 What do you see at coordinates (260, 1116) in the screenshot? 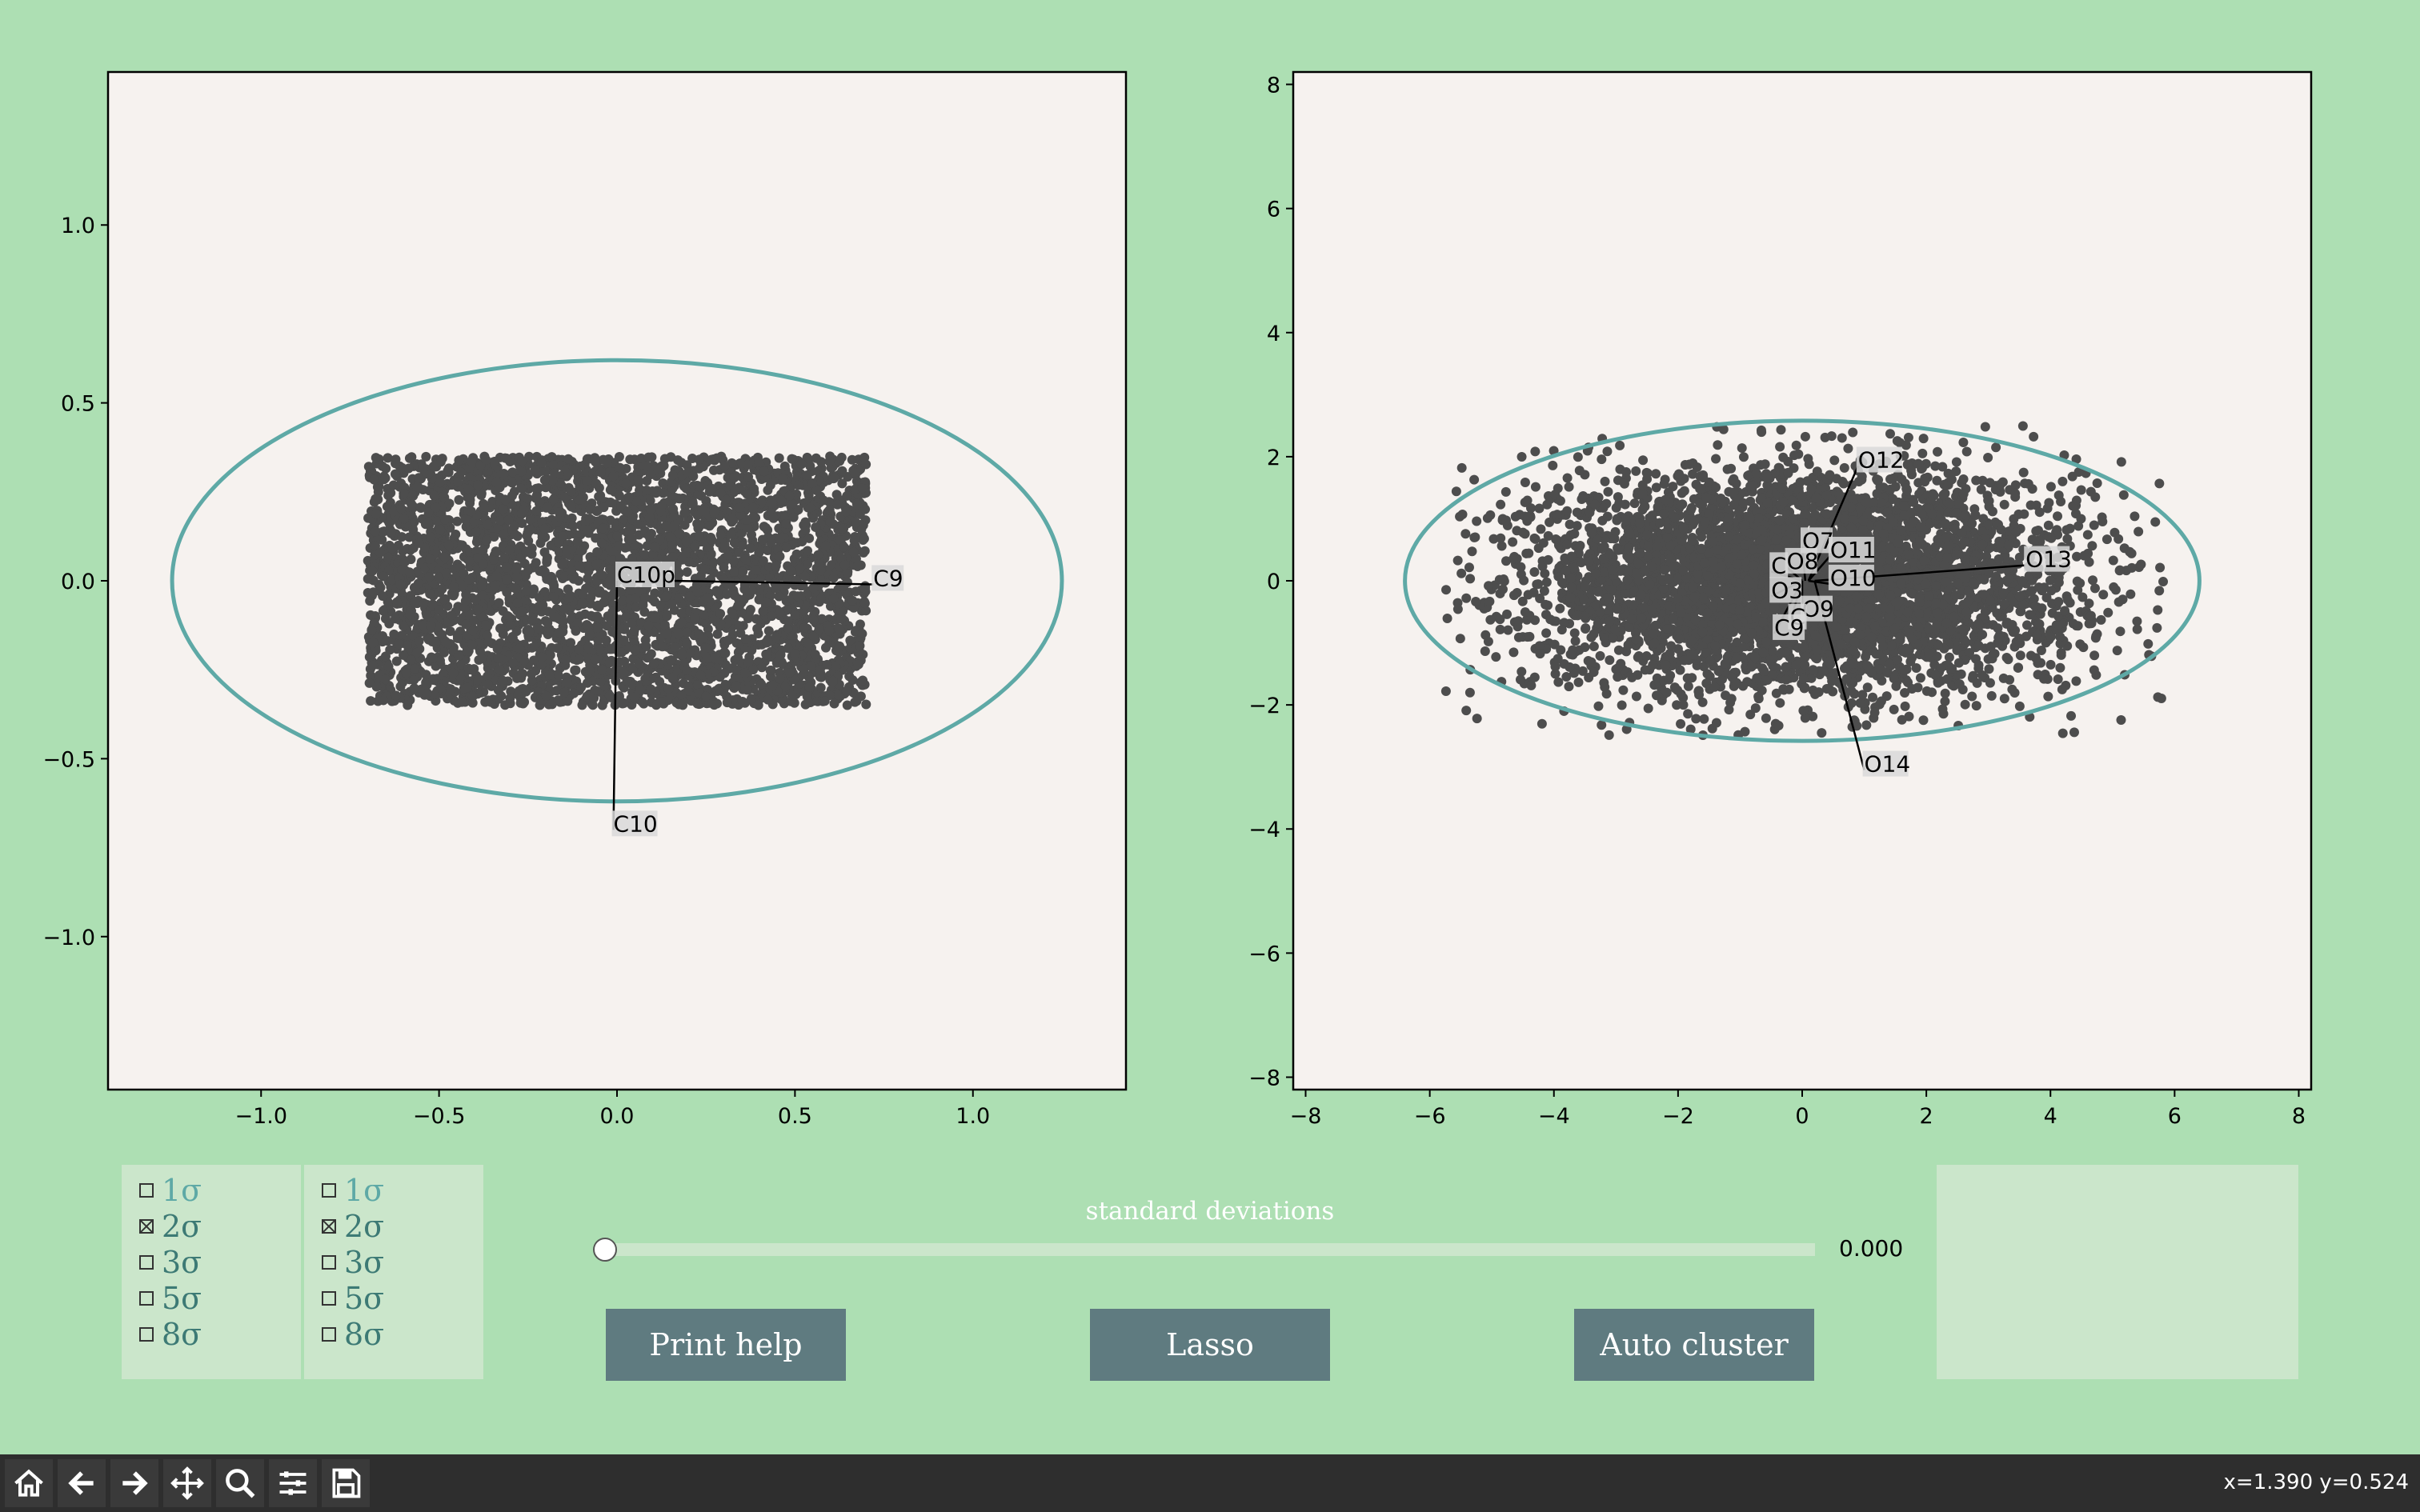
I see `x-tick-label: −1.0` at bounding box center [260, 1116].